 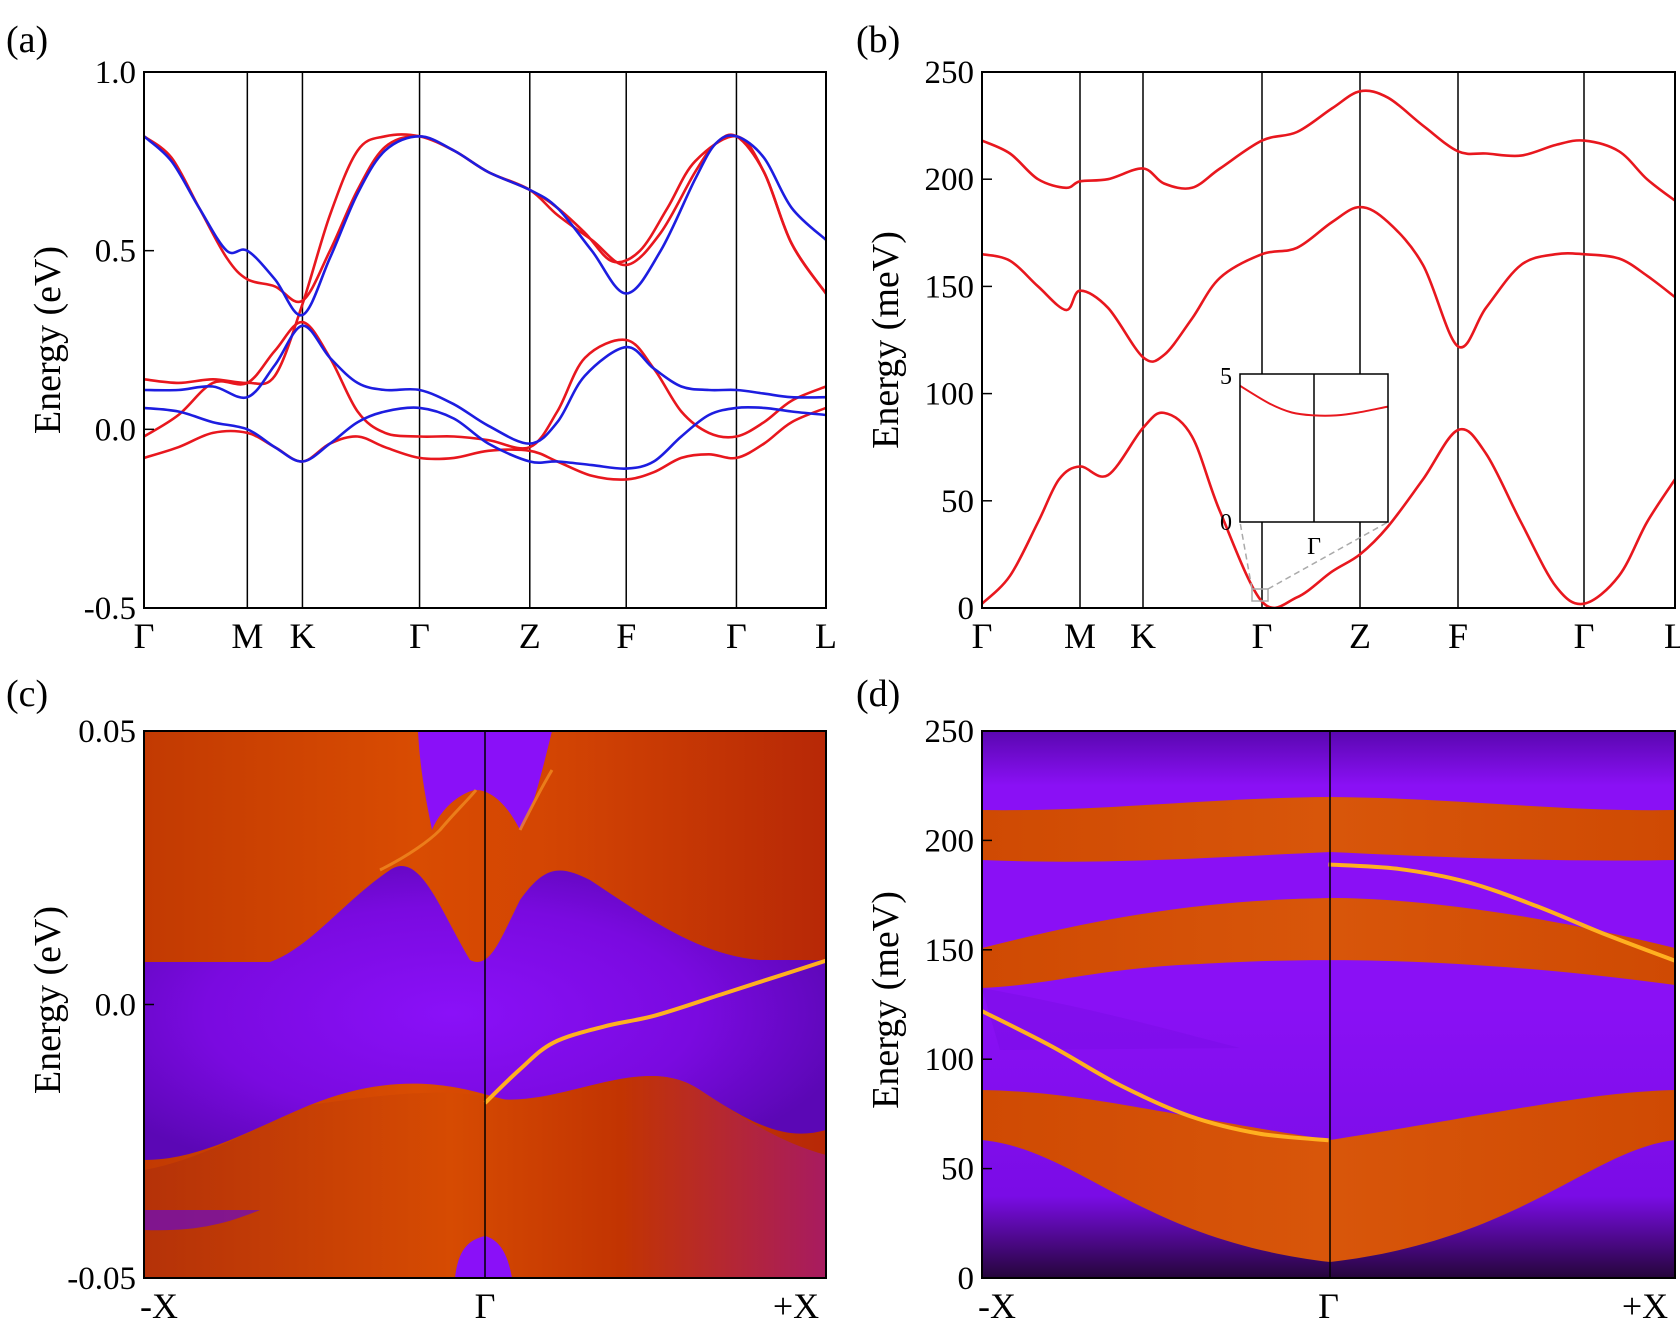 I want to click on ylabel-d: Energy (meV), so click(x=886, y=1000).